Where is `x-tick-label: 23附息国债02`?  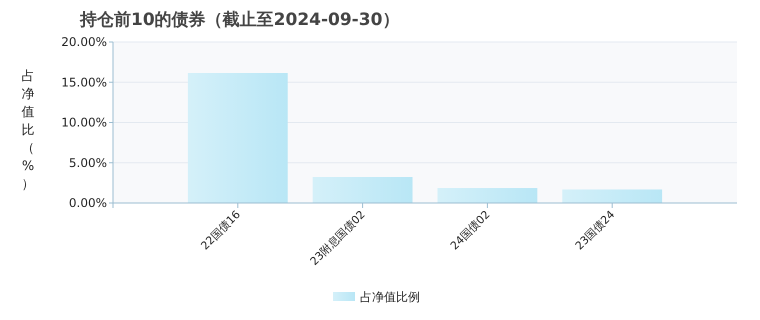 x-tick-label: 23附息国债02 is located at coordinates (338, 238).